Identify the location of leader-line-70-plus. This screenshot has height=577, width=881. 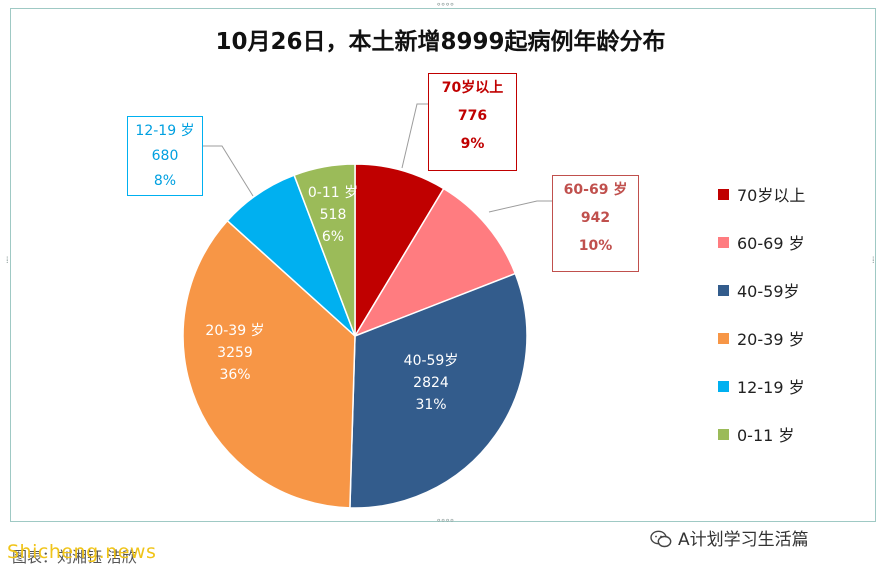
(414, 136).